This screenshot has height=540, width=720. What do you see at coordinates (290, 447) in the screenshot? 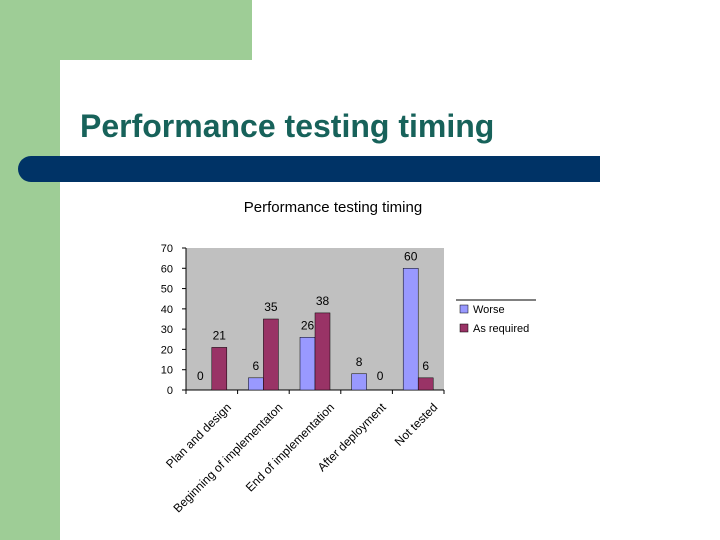
I see `x-tick-label: End of implementation` at bounding box center [290, 447].